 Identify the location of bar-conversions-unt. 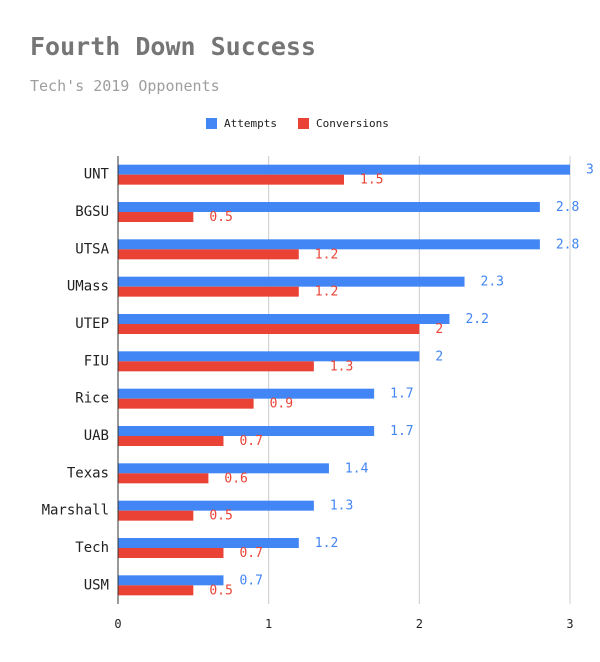
(231, 179).